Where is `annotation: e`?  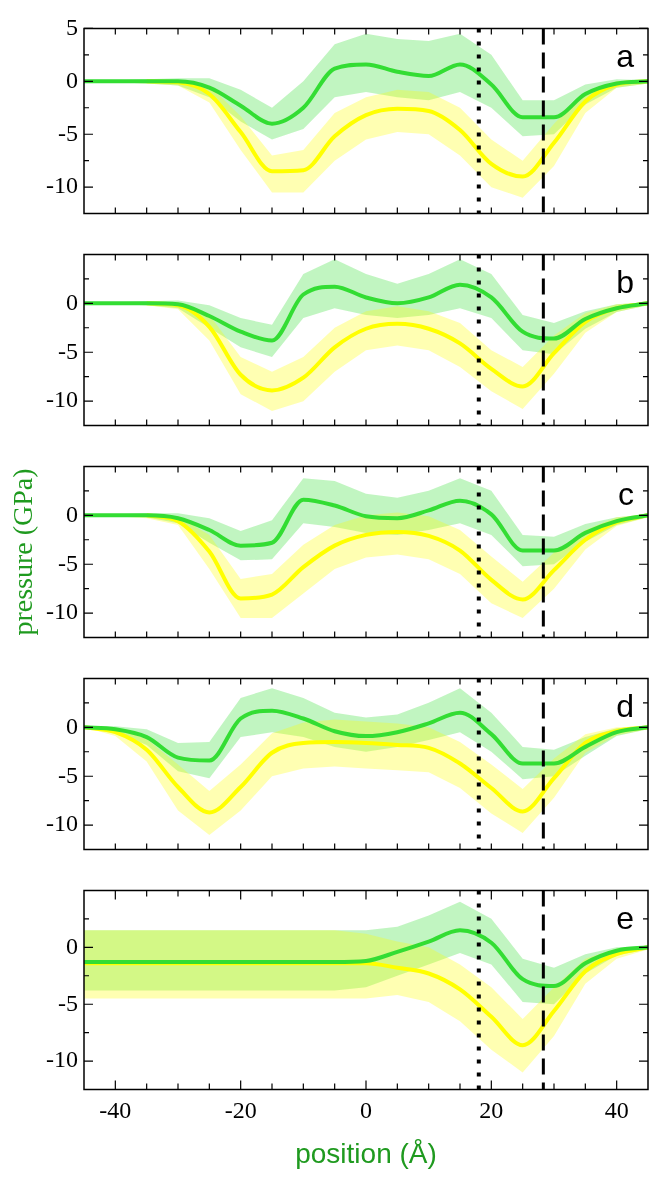
annotation: e is located at coordinates (625, 918).